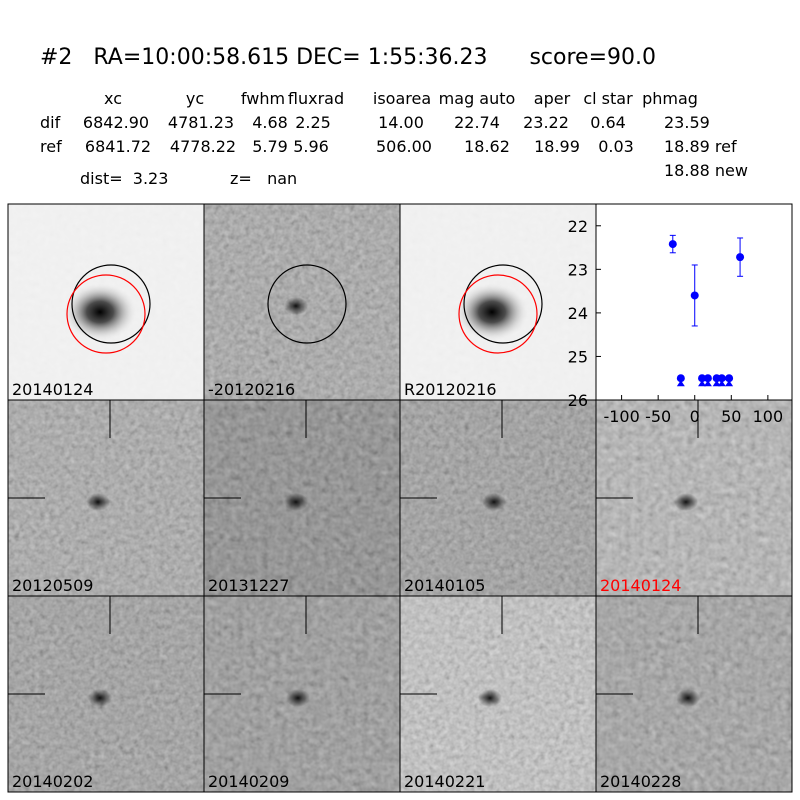  I want to click on row-label: dif, so click(50, 122).